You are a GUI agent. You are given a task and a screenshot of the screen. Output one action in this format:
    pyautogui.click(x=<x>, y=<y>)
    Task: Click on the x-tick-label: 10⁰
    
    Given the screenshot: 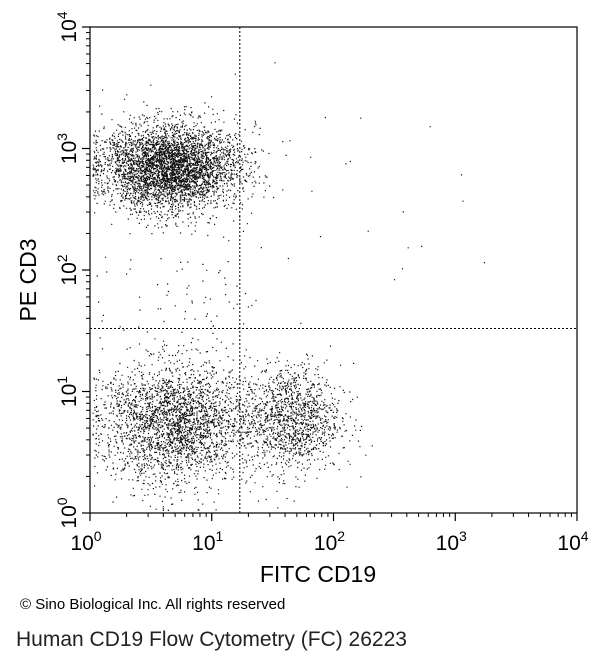 What is the action you would take?
    pyautogui.click(x=85, y=541)
    